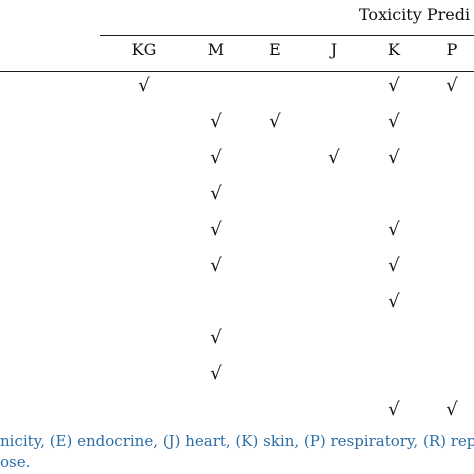  What do you see at coordinates (334, 49) in the screenshot?
I see `column-header-j: J` at bounding box center [334, 49].